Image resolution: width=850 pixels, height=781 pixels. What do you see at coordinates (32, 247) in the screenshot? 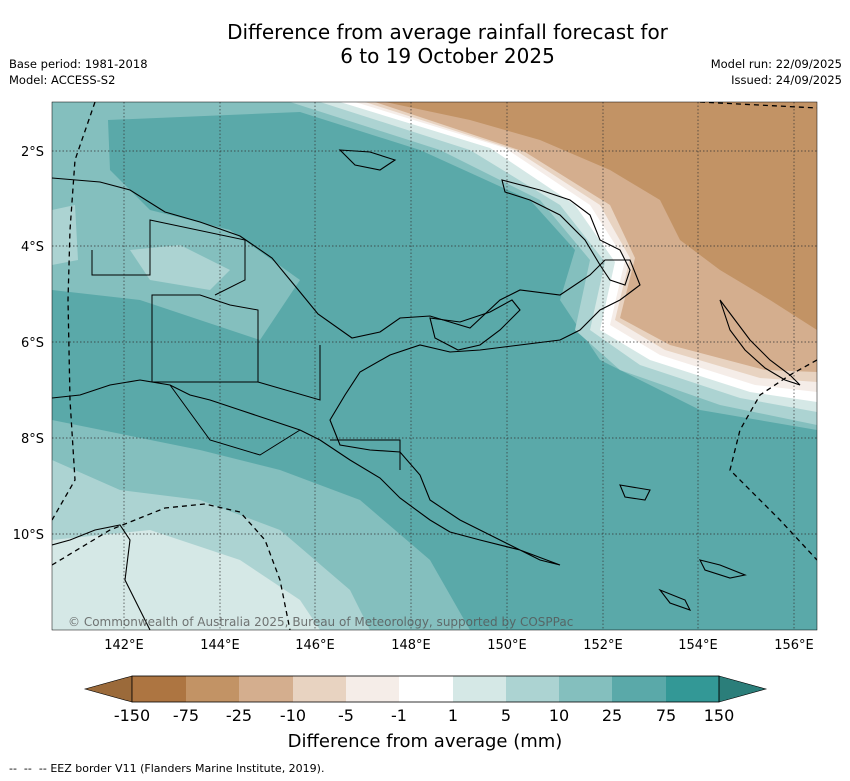
I see `lat-tick: 4°S` at bounding box center [32, 247].